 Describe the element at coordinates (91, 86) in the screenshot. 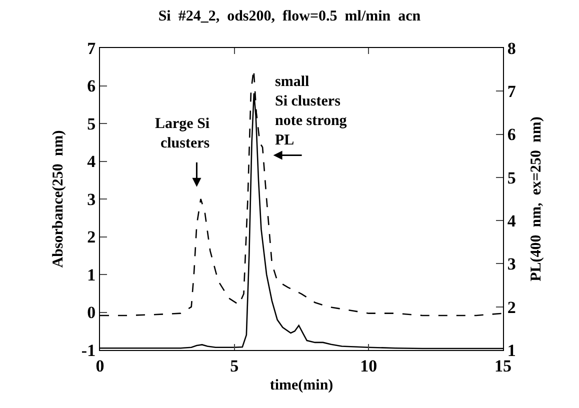

I see `y-tick-label: 6` at that location.